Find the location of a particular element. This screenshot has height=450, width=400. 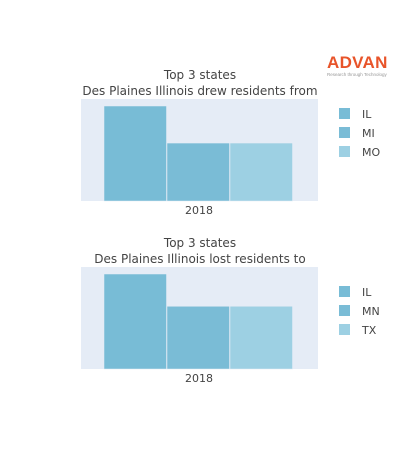

legend-label-mi: MI is located at coordinates (368, 133).